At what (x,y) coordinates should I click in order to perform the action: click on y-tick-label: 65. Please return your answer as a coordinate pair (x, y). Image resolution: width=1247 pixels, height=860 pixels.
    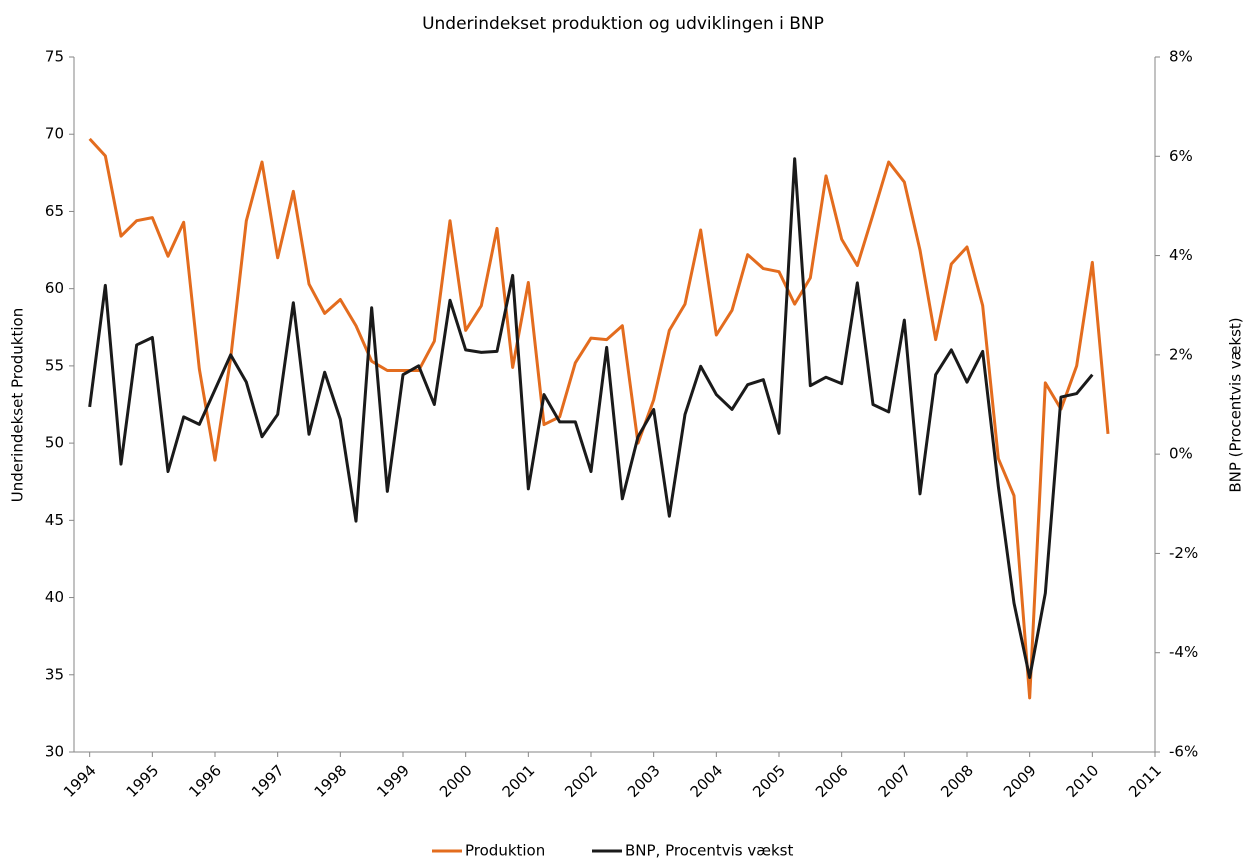
    Looking at the image, I should click on (54, 211).